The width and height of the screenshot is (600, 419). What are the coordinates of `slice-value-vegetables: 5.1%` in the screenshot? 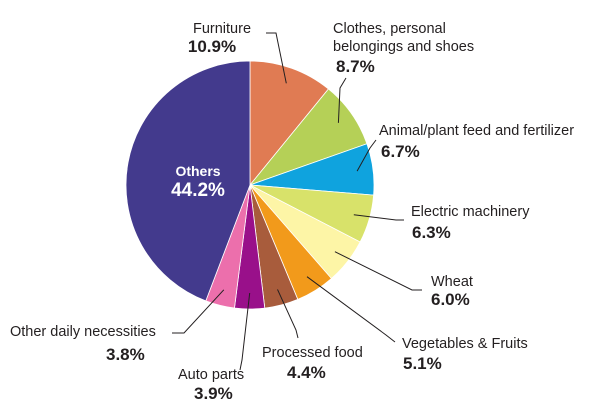 It's located at (422, 363).